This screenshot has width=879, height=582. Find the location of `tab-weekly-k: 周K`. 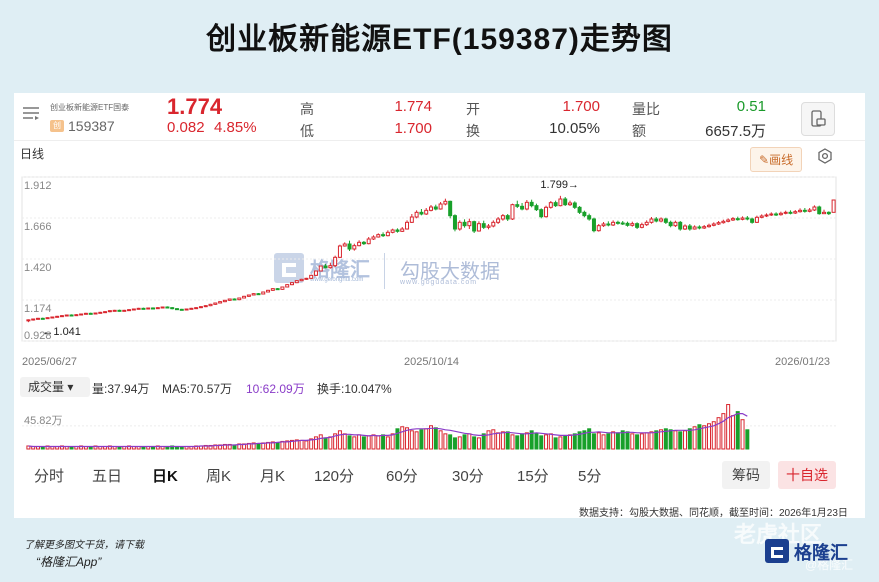

tab-weekly-k: 周K is located at coordinates (219, 476).